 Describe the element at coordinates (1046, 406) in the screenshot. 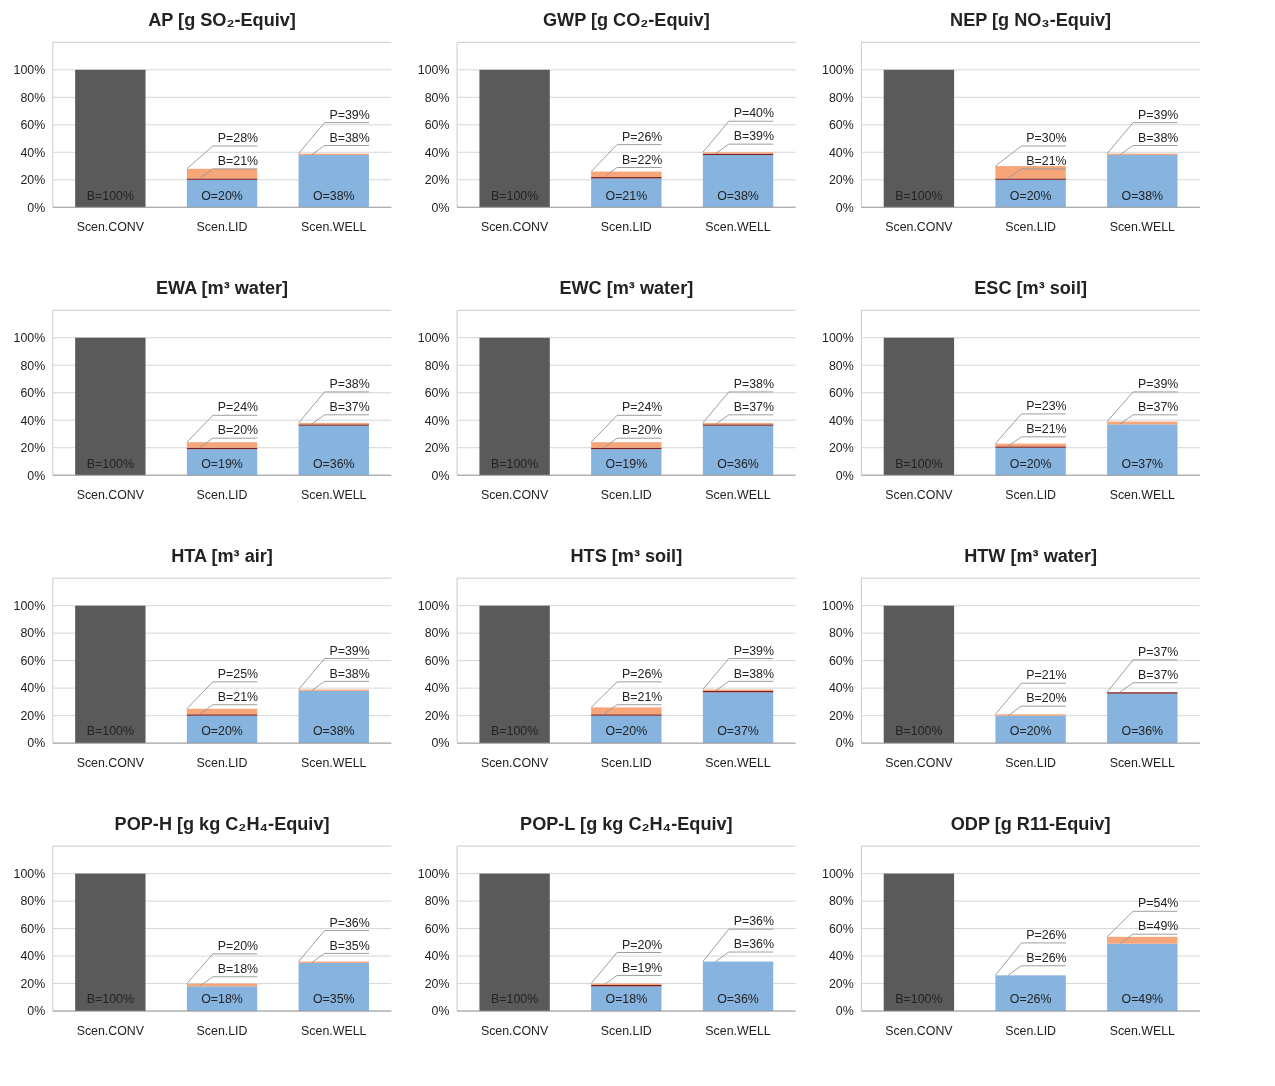

I see `annotation: P=23%` at that location.